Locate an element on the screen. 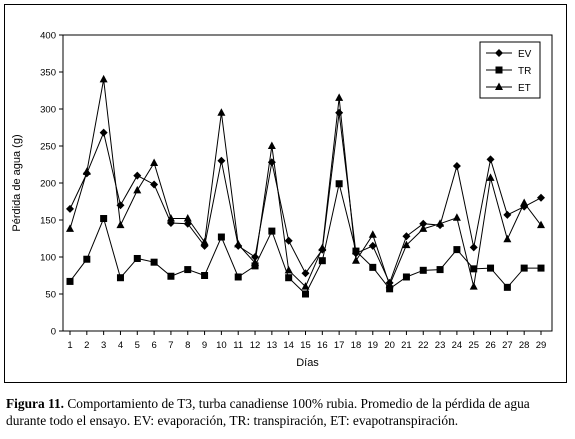  x-tick-label: 12 is located at coordinates (255, 345).